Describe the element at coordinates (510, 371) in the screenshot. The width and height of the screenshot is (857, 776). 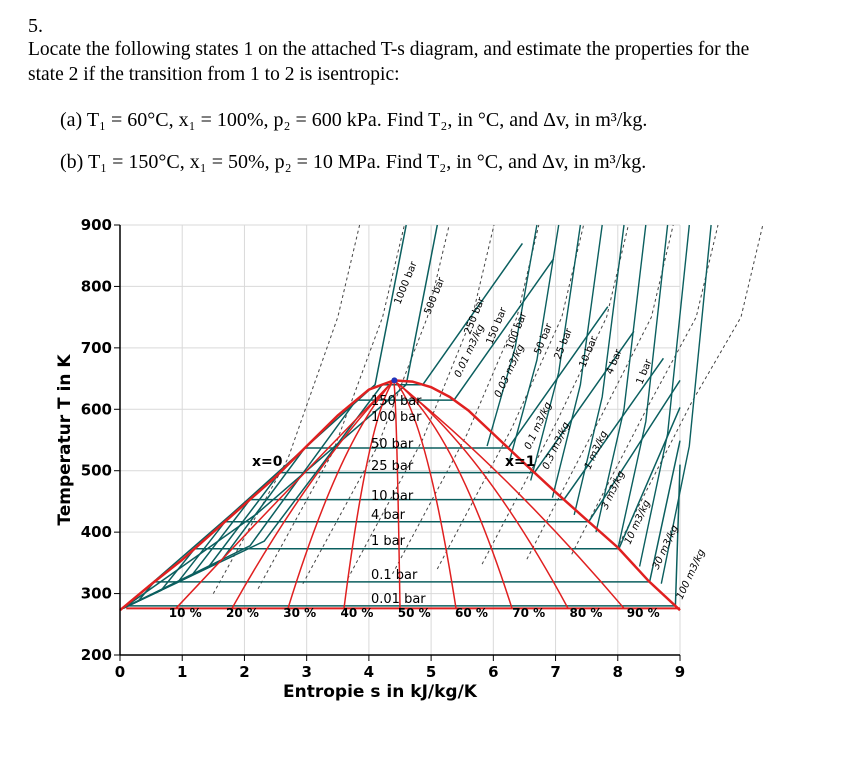
I see `isochore-label: 0.03 m3/kg` at that location.